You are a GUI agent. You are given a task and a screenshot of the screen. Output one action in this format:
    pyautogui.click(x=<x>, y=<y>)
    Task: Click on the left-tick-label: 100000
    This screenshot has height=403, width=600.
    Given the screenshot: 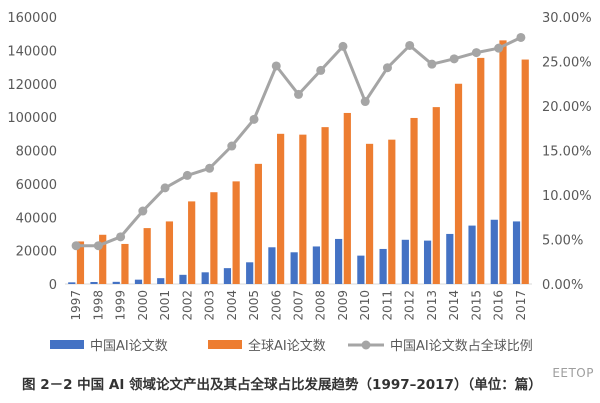 What is the action you would take?
    pyautogui.click(x=32, y=118)
    